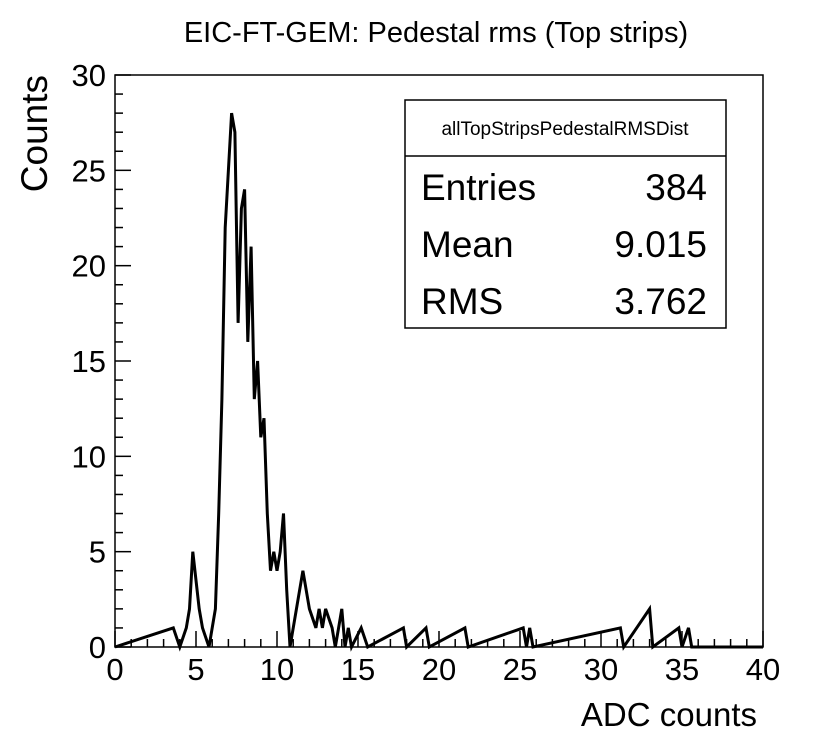  What do you see at coordinates (97, 647) in the screenshot?
I see `y-tick-label: 0` at bounding box center [97, 647].